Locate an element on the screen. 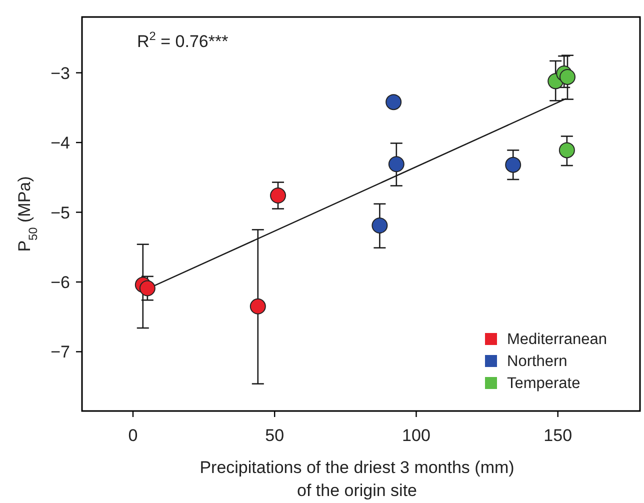 The width and height of the screenshot is (644, 503). y-tick-label: −7 is located at coordinates (60, 352).